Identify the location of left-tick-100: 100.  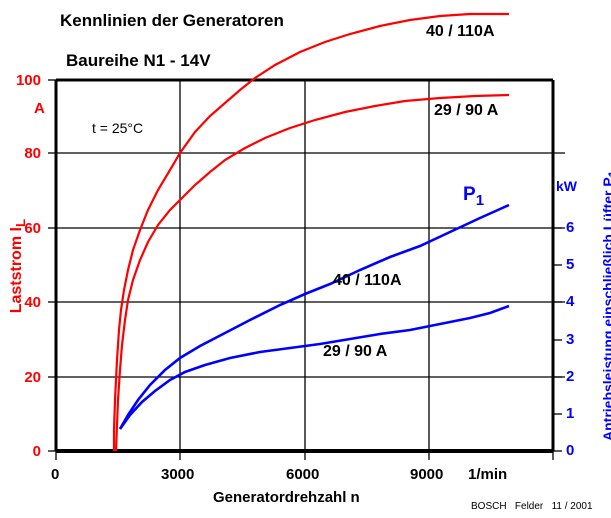
(28, 80).